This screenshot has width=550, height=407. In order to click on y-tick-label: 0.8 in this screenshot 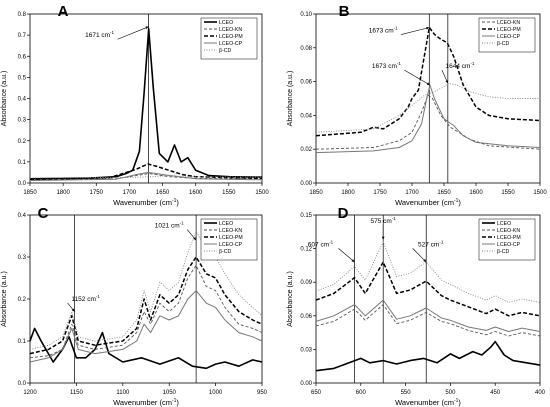, I will do `click(22, 15)`.